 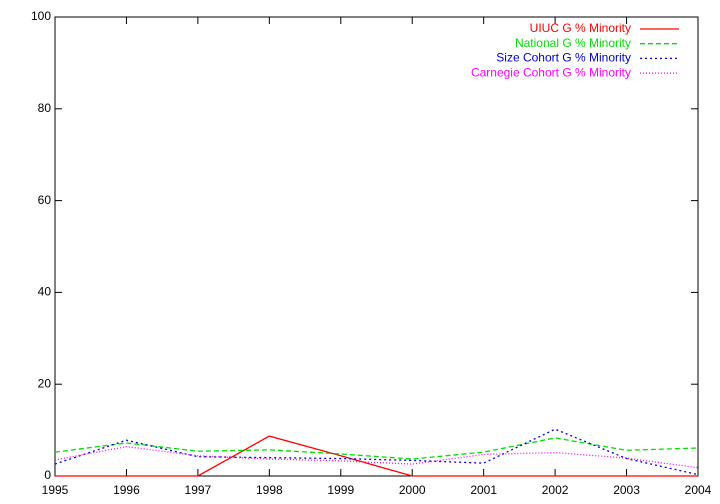 I want to click on legend-label: UIUC G % Minority, so click(x=580, y=28).